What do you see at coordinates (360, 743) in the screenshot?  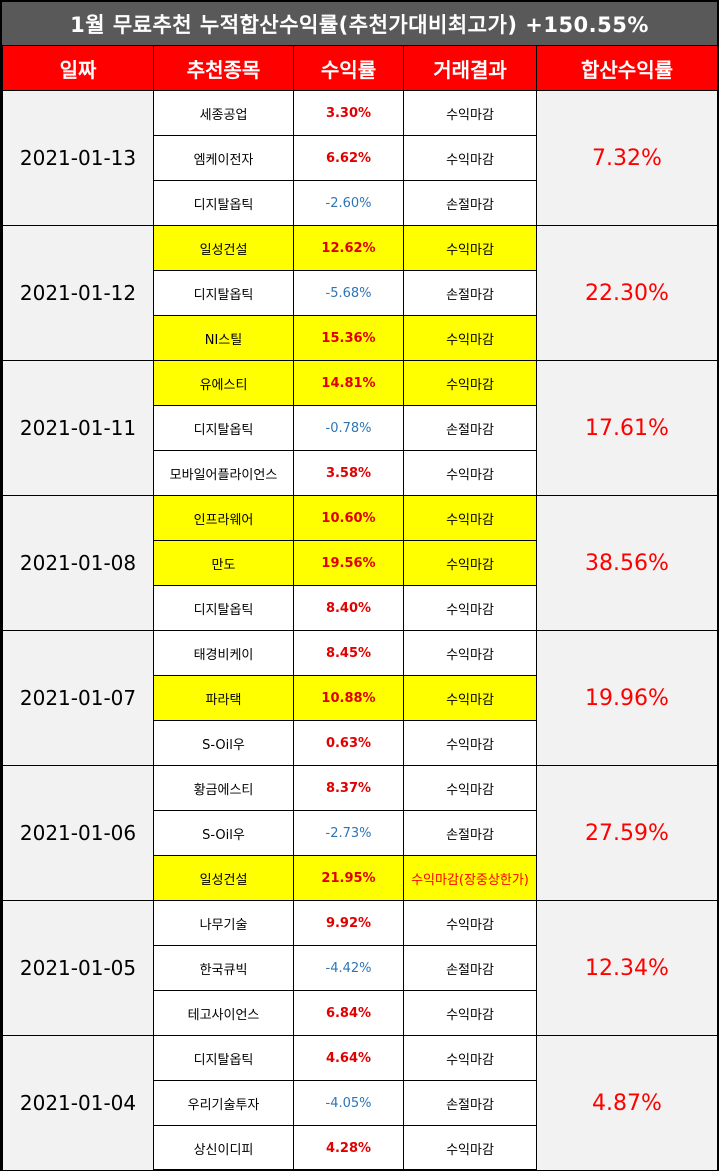 I see `table-row: S-Oil우 0.63% 수익마감` at bounding box center [360, 743].